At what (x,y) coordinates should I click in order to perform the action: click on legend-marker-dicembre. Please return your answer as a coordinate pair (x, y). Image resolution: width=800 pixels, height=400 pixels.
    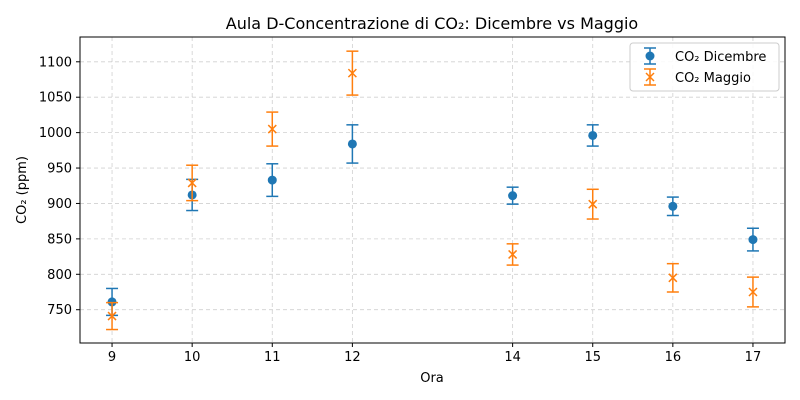
    Looking at the image, I should click on (650, 56).